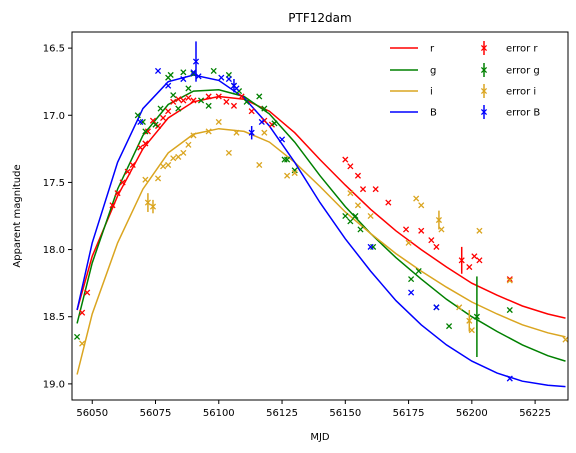 This screenshot has height=453, width=576. Describe the element at coordinates (54, 384) in the screenshot. I see `y-tick-label: 19.0` at that location.